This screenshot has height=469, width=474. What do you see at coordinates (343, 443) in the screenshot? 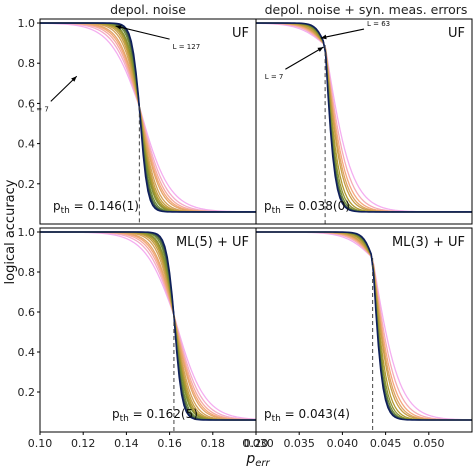
I see `x-tick-label: 0.040` at bounding box center [343, 443].